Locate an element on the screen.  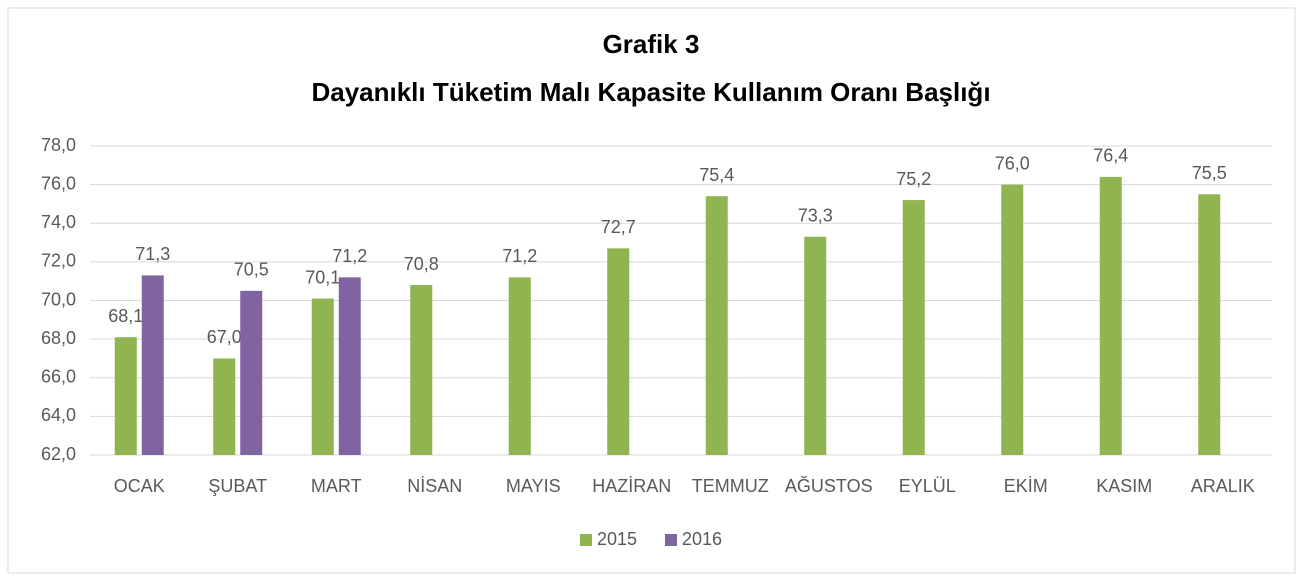
data-label: 71,3 is located at coordinates (152, 254).